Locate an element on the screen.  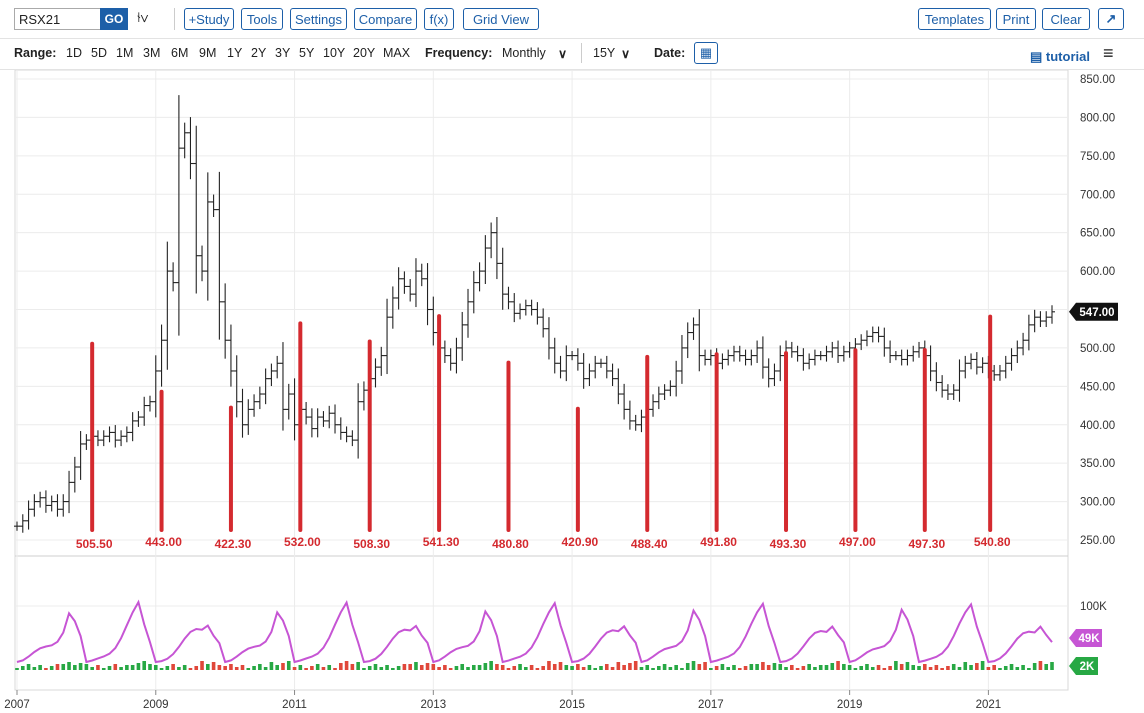
symbol-input is located at coordinates (57, 19).